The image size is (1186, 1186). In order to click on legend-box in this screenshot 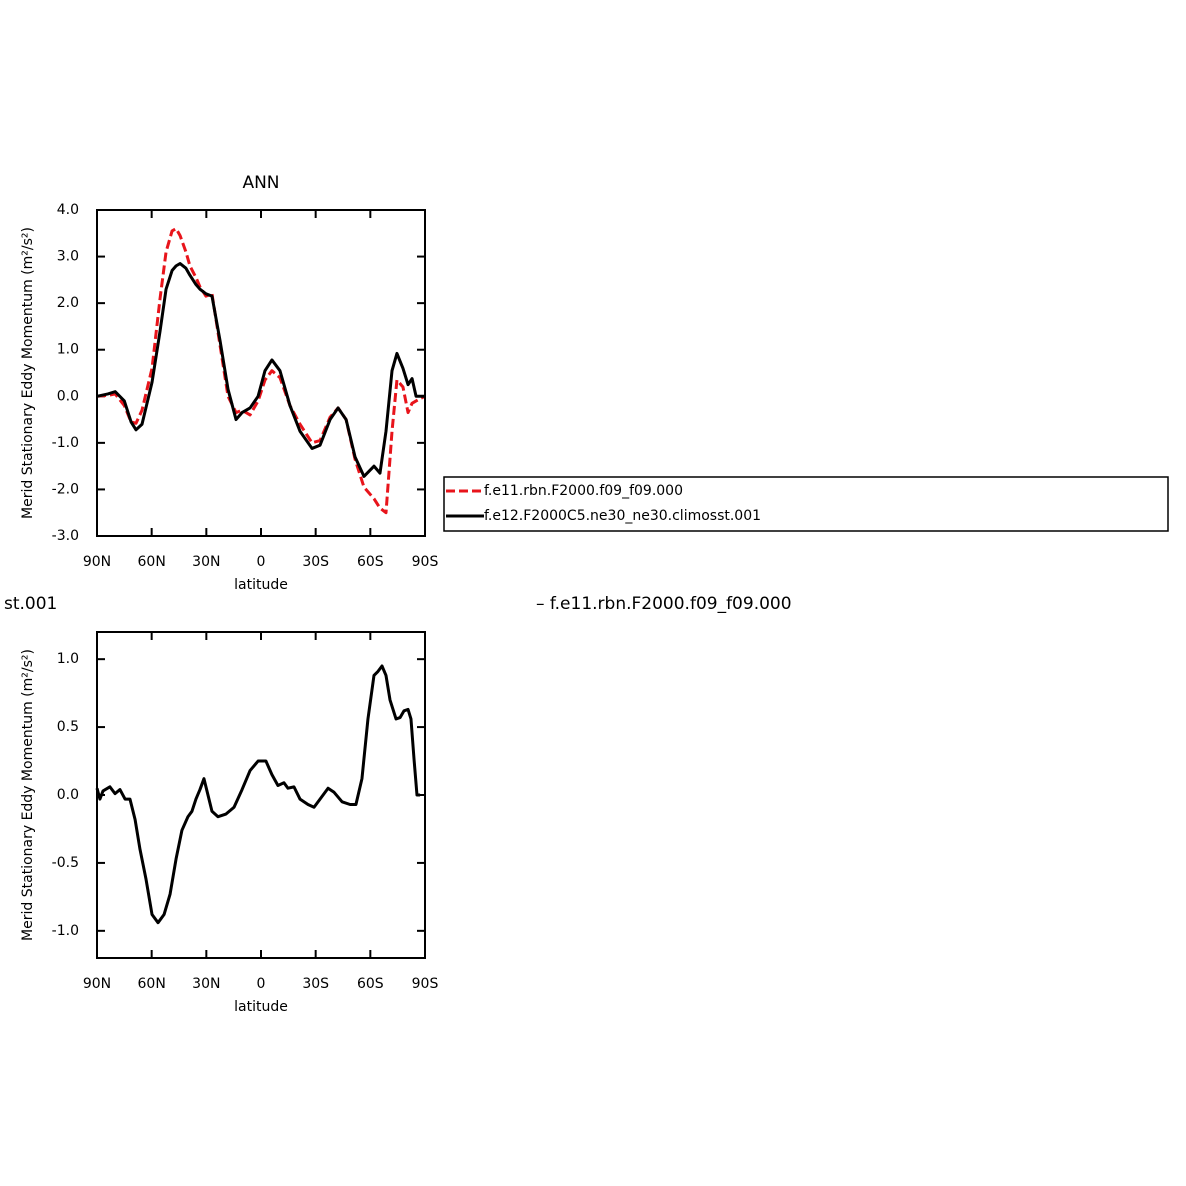, I will do `click(806, 504)`.